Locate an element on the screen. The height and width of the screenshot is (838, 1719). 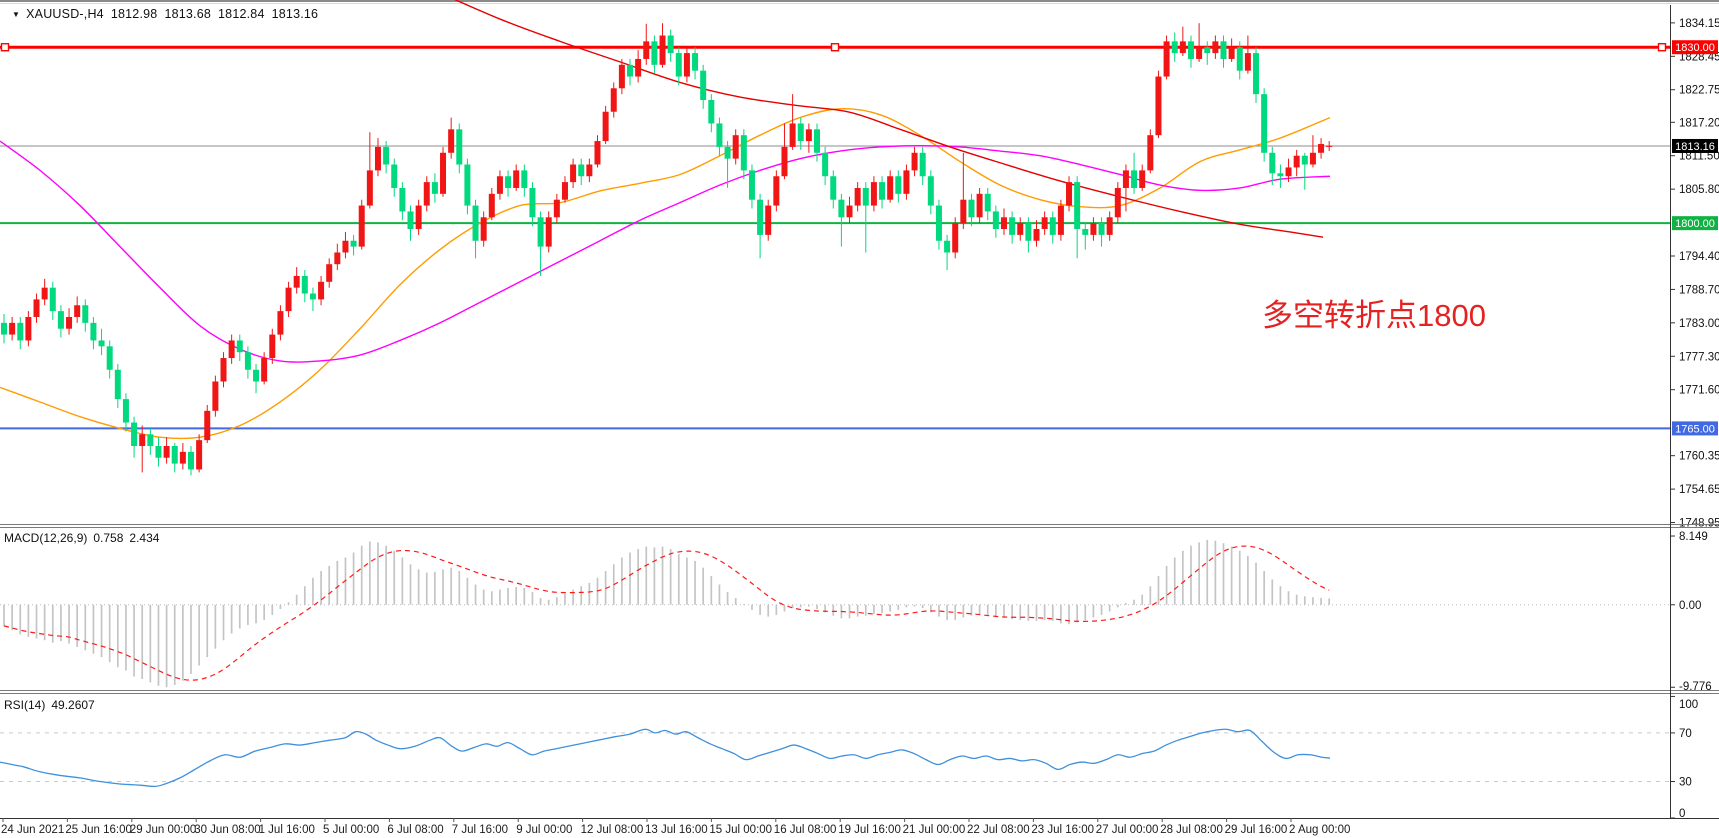
time-label: 30 Jun 08:00 is located at coordinates (227, 830).